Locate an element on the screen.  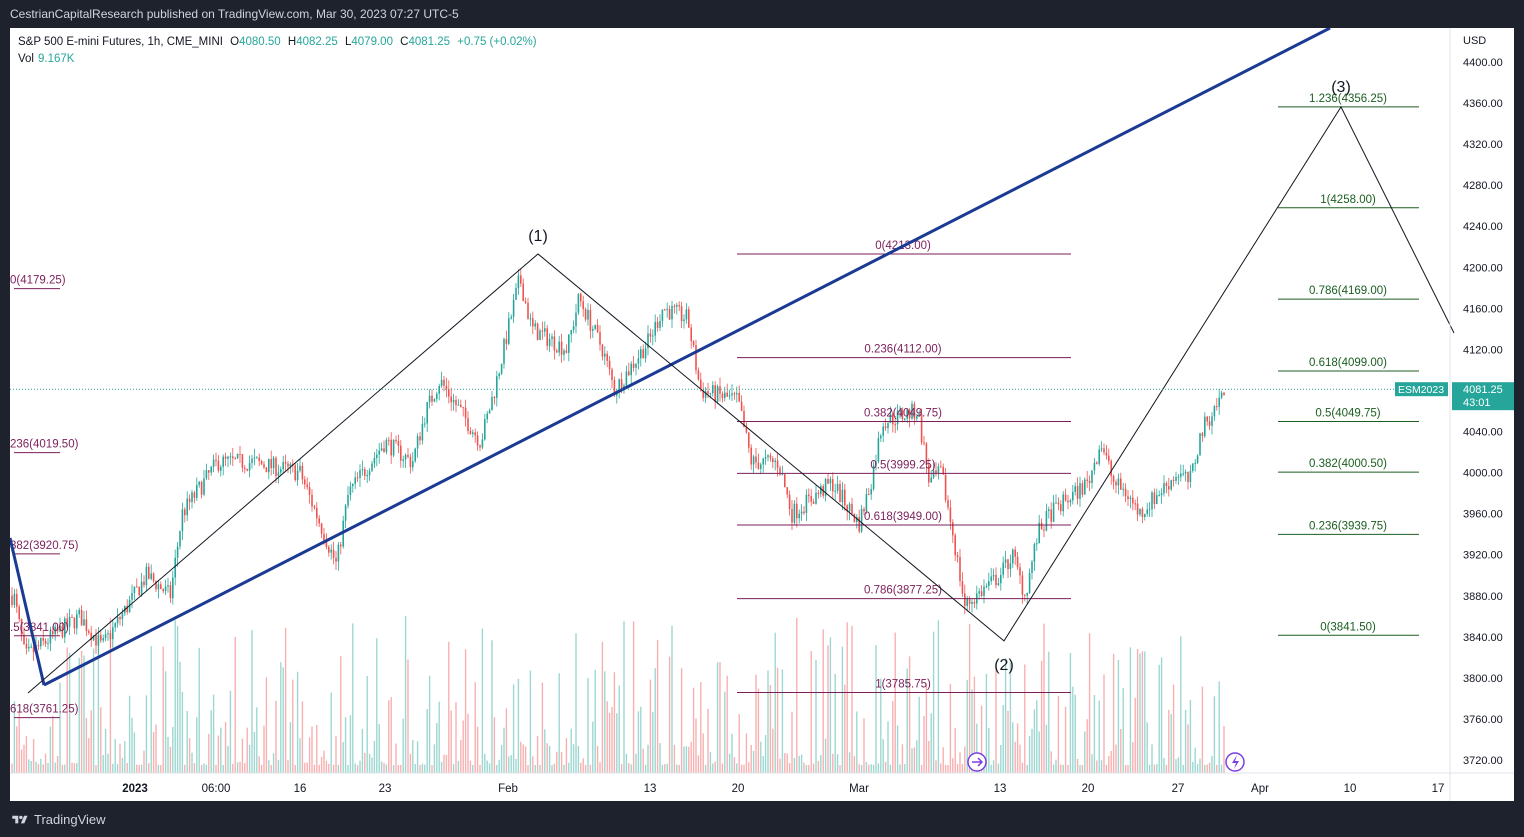
tradingview-logo: TradingView is located at coordinates (59, 819).